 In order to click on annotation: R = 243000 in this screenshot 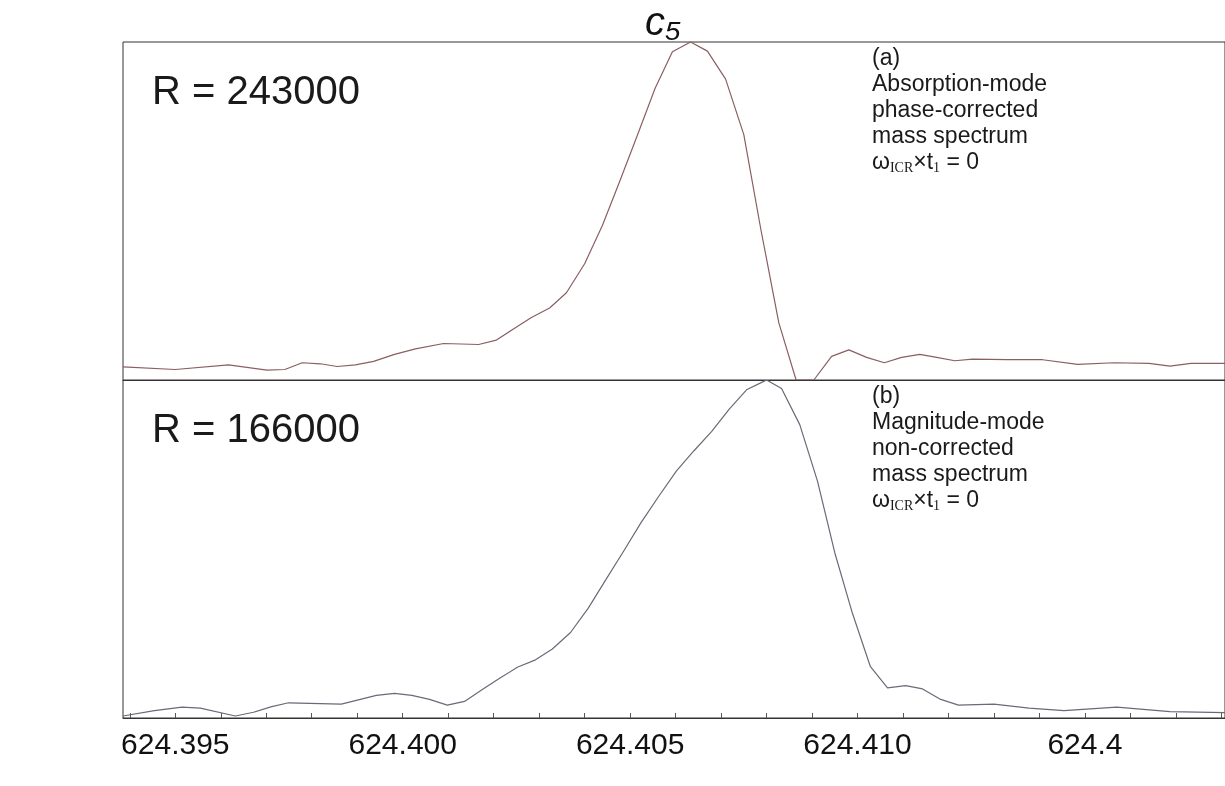, I will do `click(256, 90)`.